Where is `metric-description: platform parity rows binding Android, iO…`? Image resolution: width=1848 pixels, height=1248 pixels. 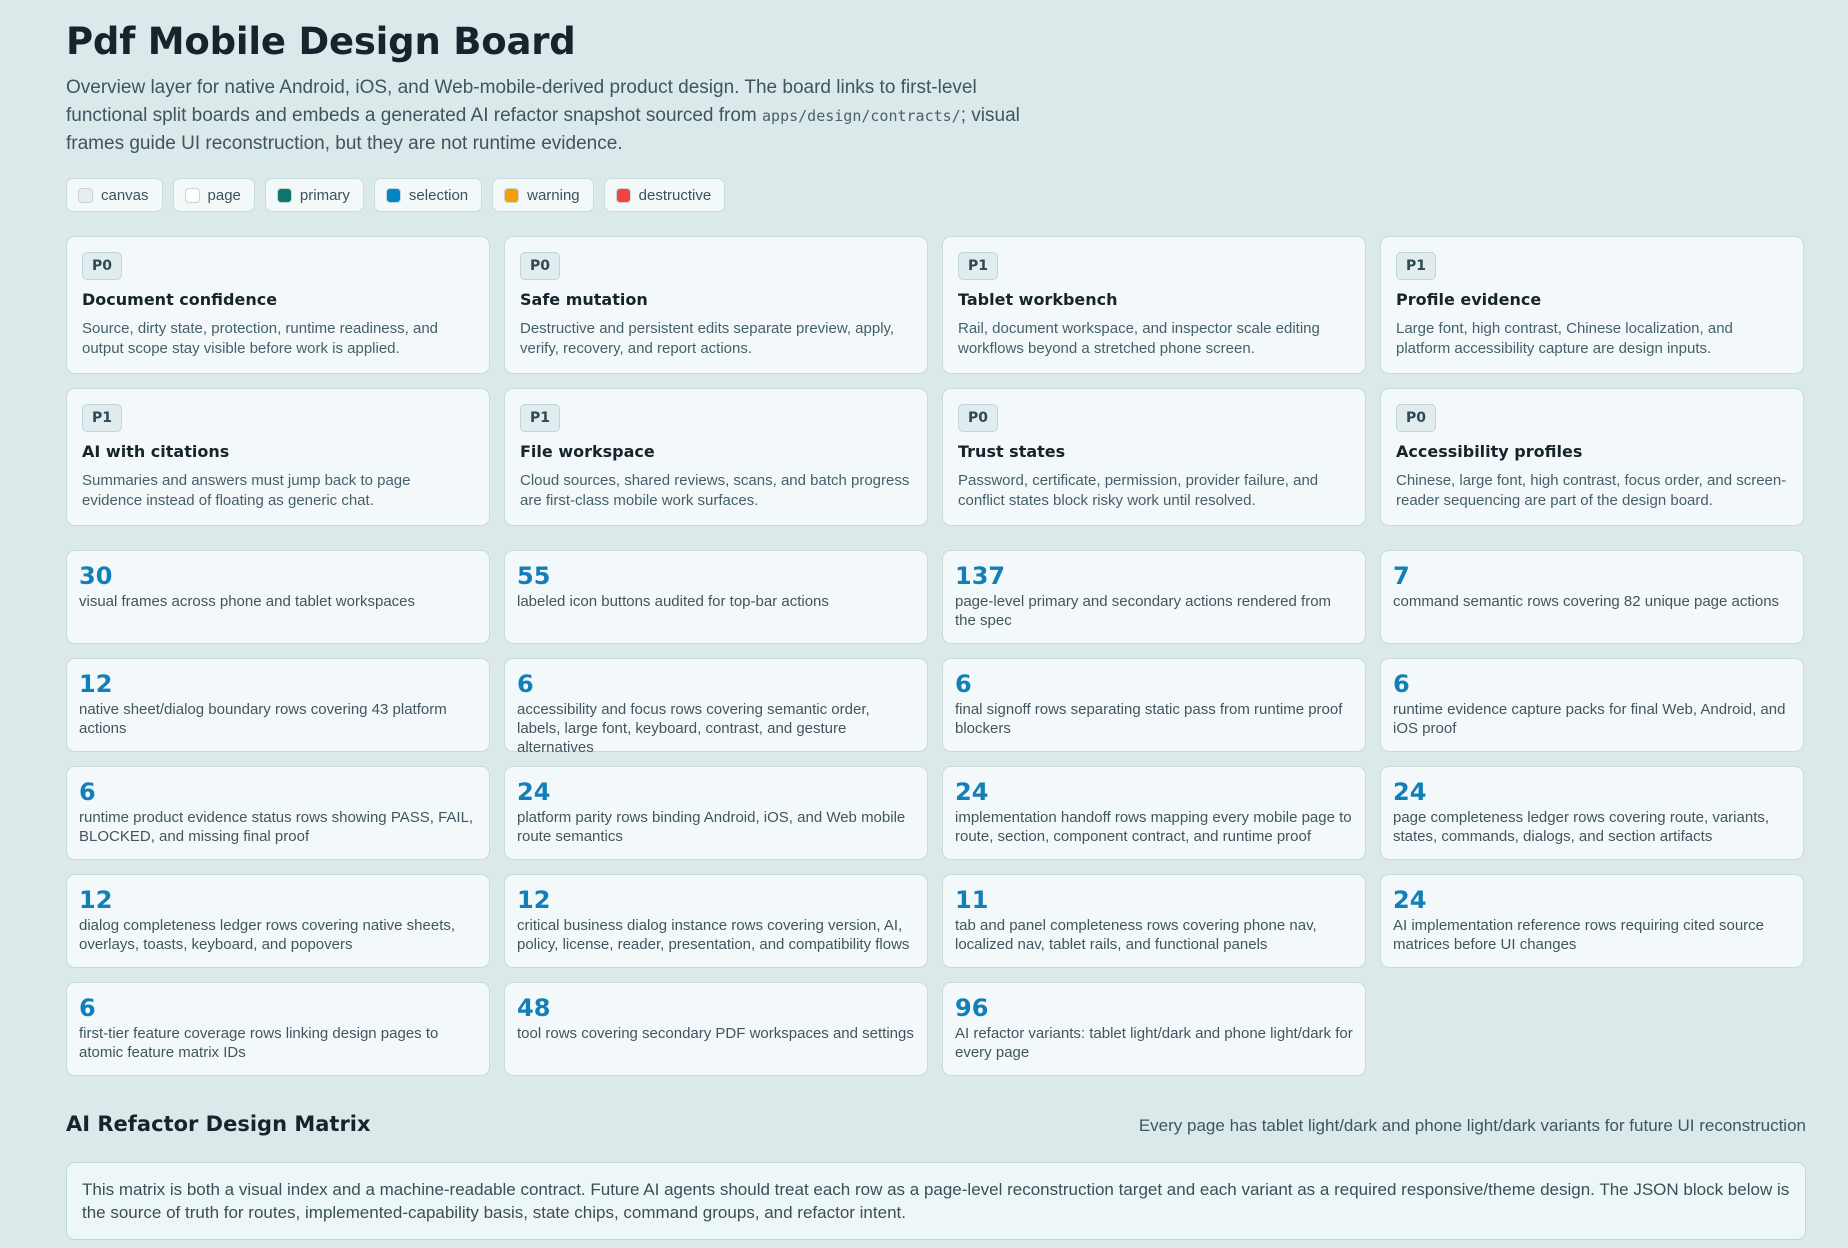
metric-description: platform parity rows binding Android, iO… is located at coordinates (711, 827).